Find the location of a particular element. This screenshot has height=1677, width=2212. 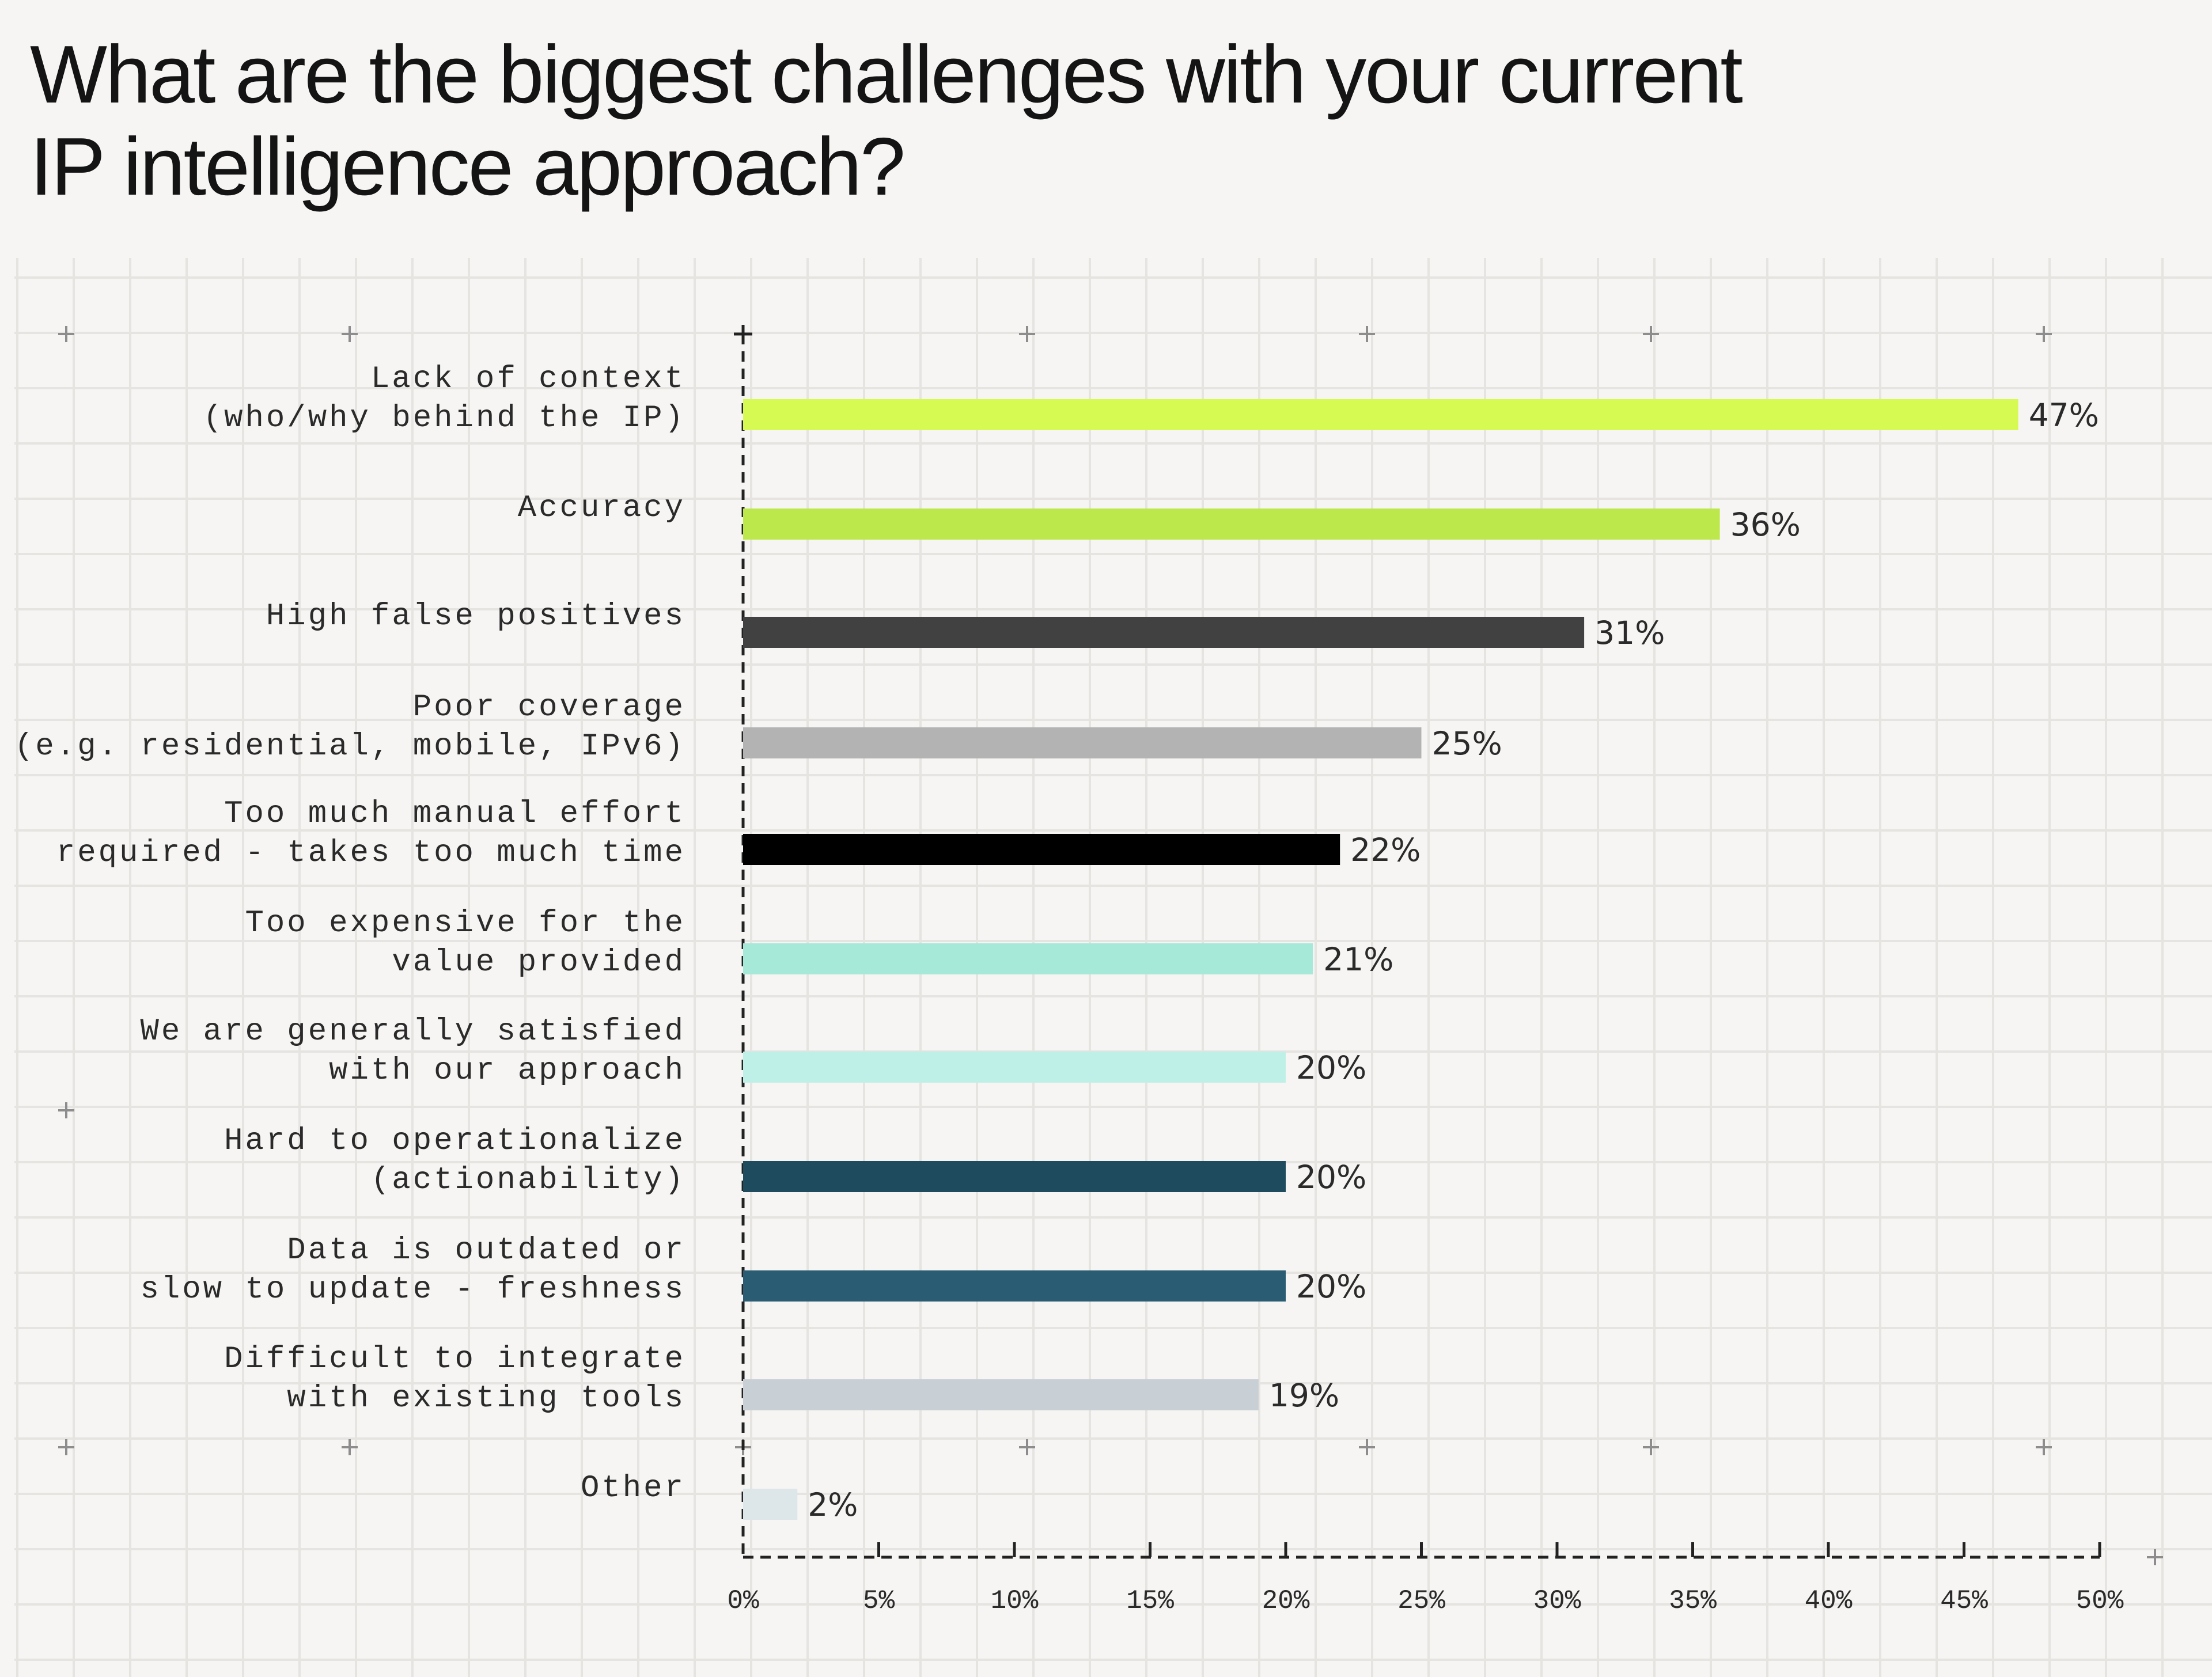

category-label: We are generally satisfied is located at coordinates (412, 1031).